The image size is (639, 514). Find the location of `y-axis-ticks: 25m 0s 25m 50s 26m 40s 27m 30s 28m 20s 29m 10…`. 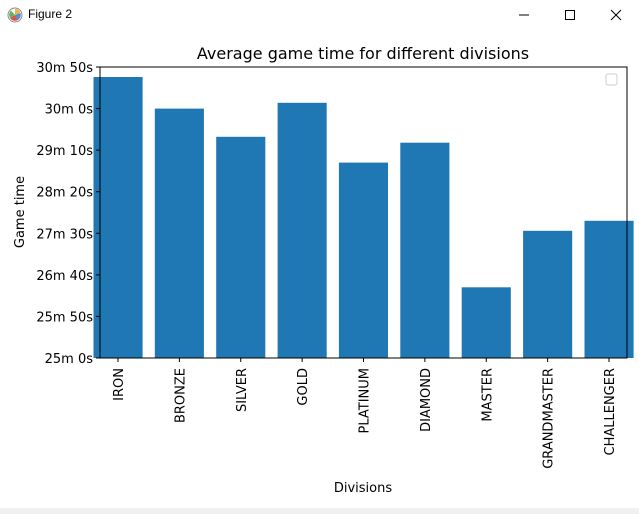

y-axis-ticks: 25m 0s 25m 50s 26m 40s 27m 30s 28m 20s 29m 10… is located at coordinates (68, 214).